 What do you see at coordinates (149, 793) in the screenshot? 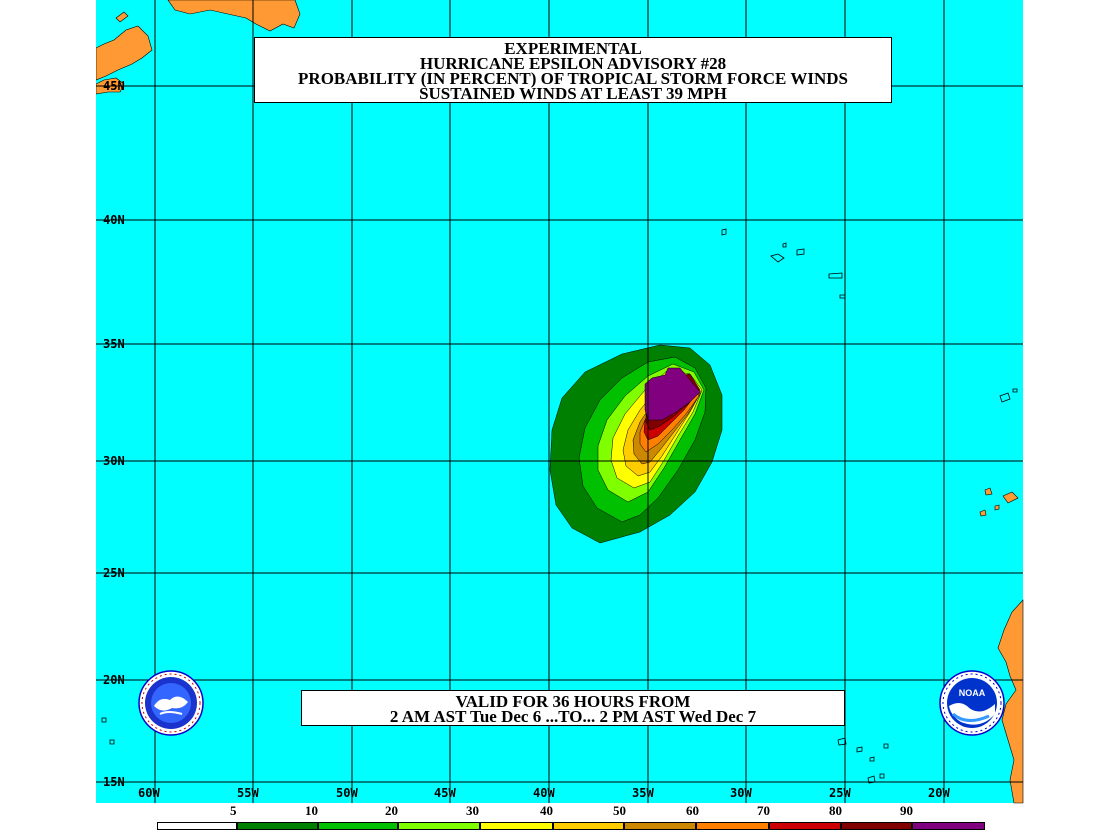
I see `lon-label-60w: 60W` at bounding box center [149, 793].